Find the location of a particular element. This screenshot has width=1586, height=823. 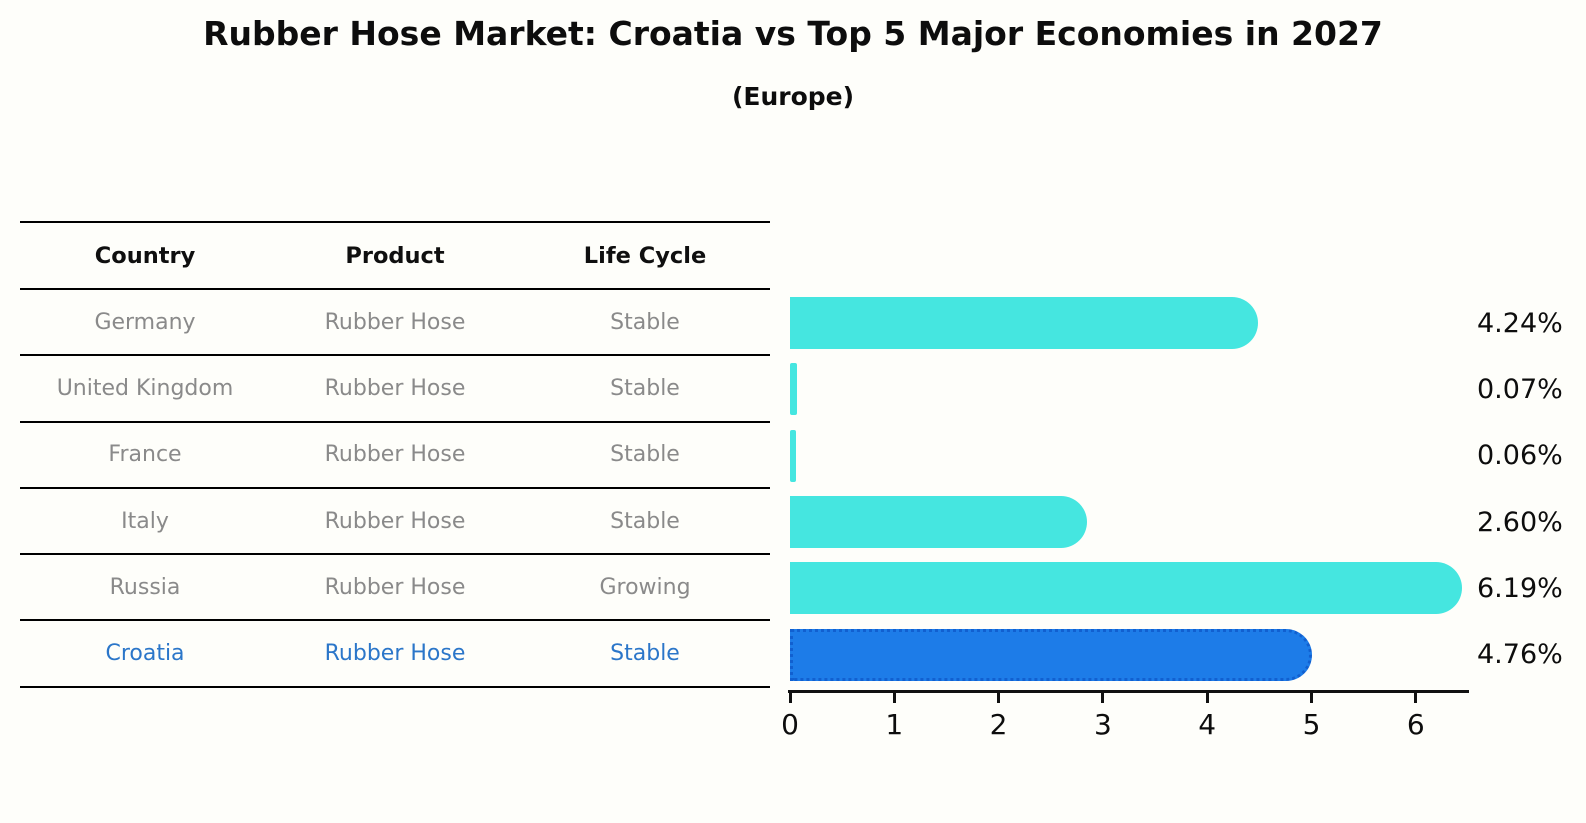

bar-united-kingdom is located at coordinates (794, 389).